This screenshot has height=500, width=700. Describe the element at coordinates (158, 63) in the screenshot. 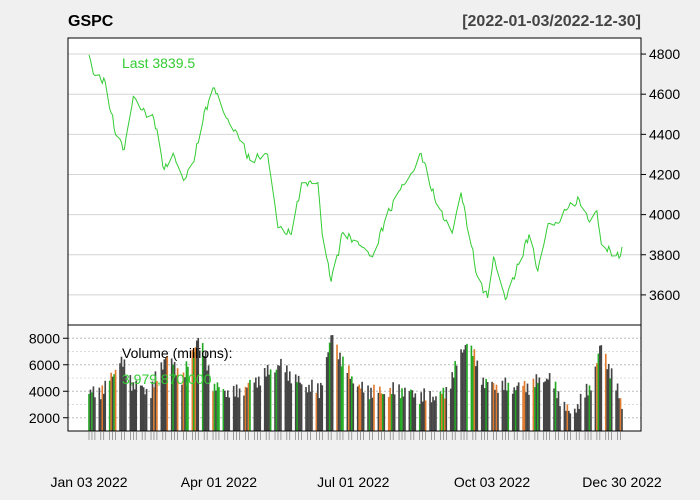

I see `last-price-label: Last 3839.5` at that location.